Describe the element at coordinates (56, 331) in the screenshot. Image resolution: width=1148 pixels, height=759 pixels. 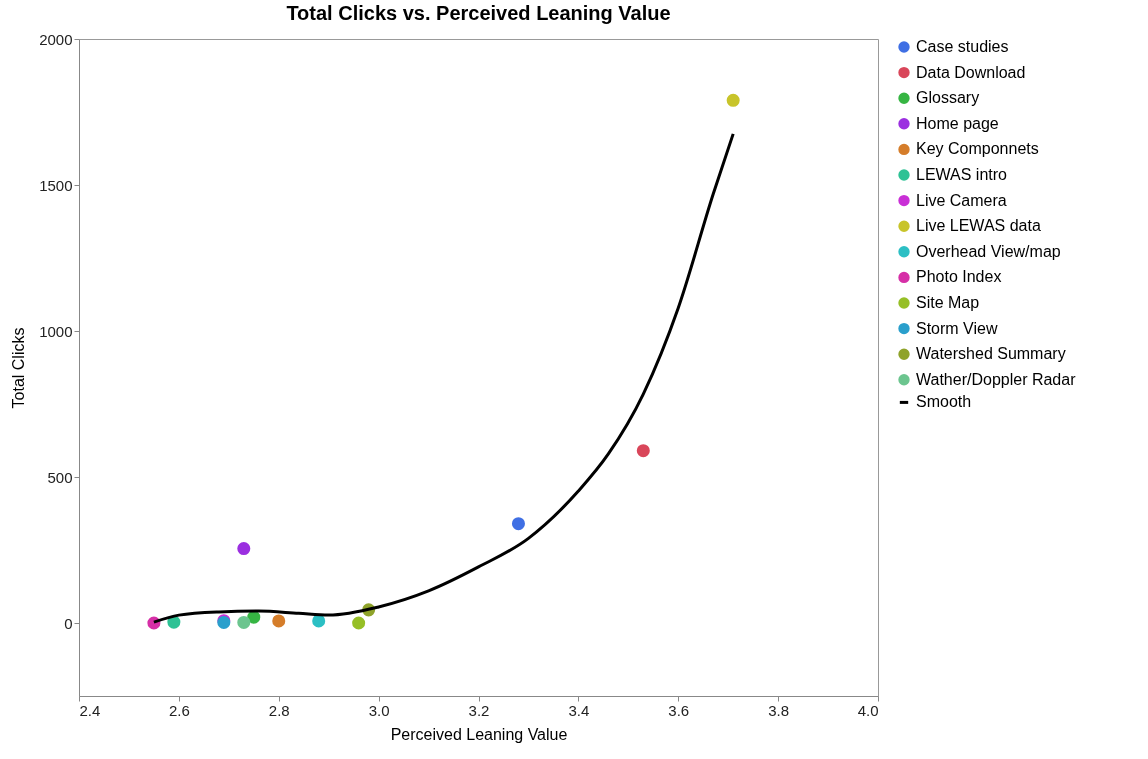
I see `y-tick-label: 1000` at that location.